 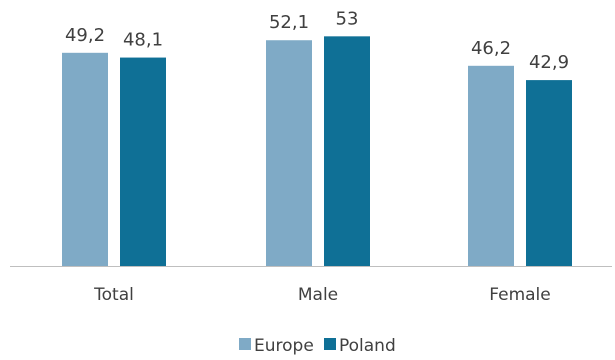 What do you see at coordinates (289, 153) in the screenshot?
I see `bar-europe-male` at bounding box center [289, 153].